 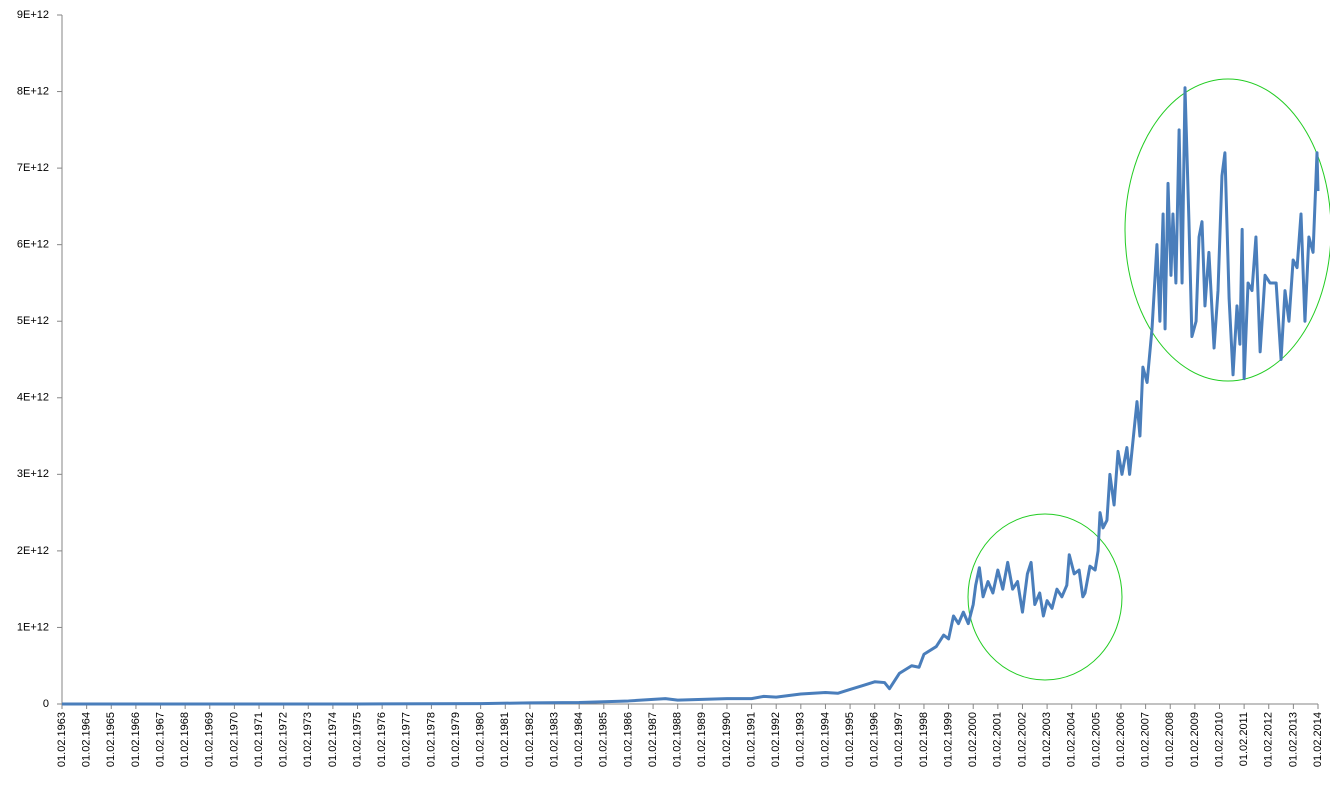 I want to click on y-tick-label: 5E+12, so click(x=33, y=321).